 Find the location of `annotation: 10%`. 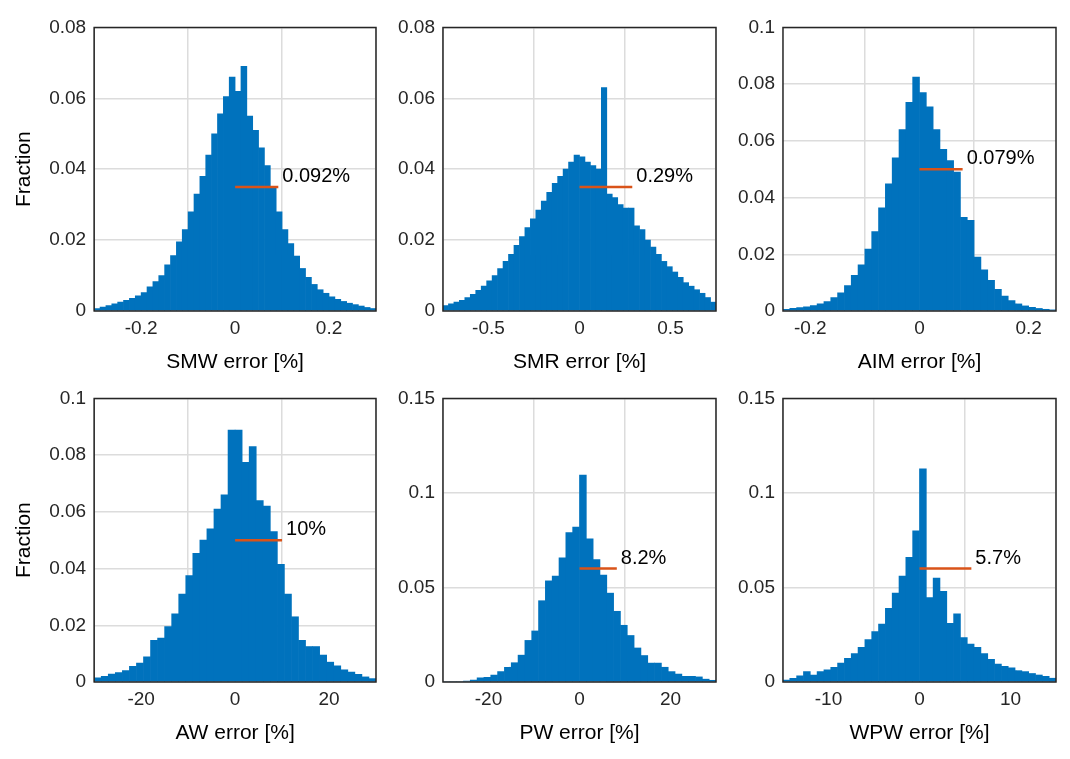

annotation: 10% is located at coordinates (306, 528).